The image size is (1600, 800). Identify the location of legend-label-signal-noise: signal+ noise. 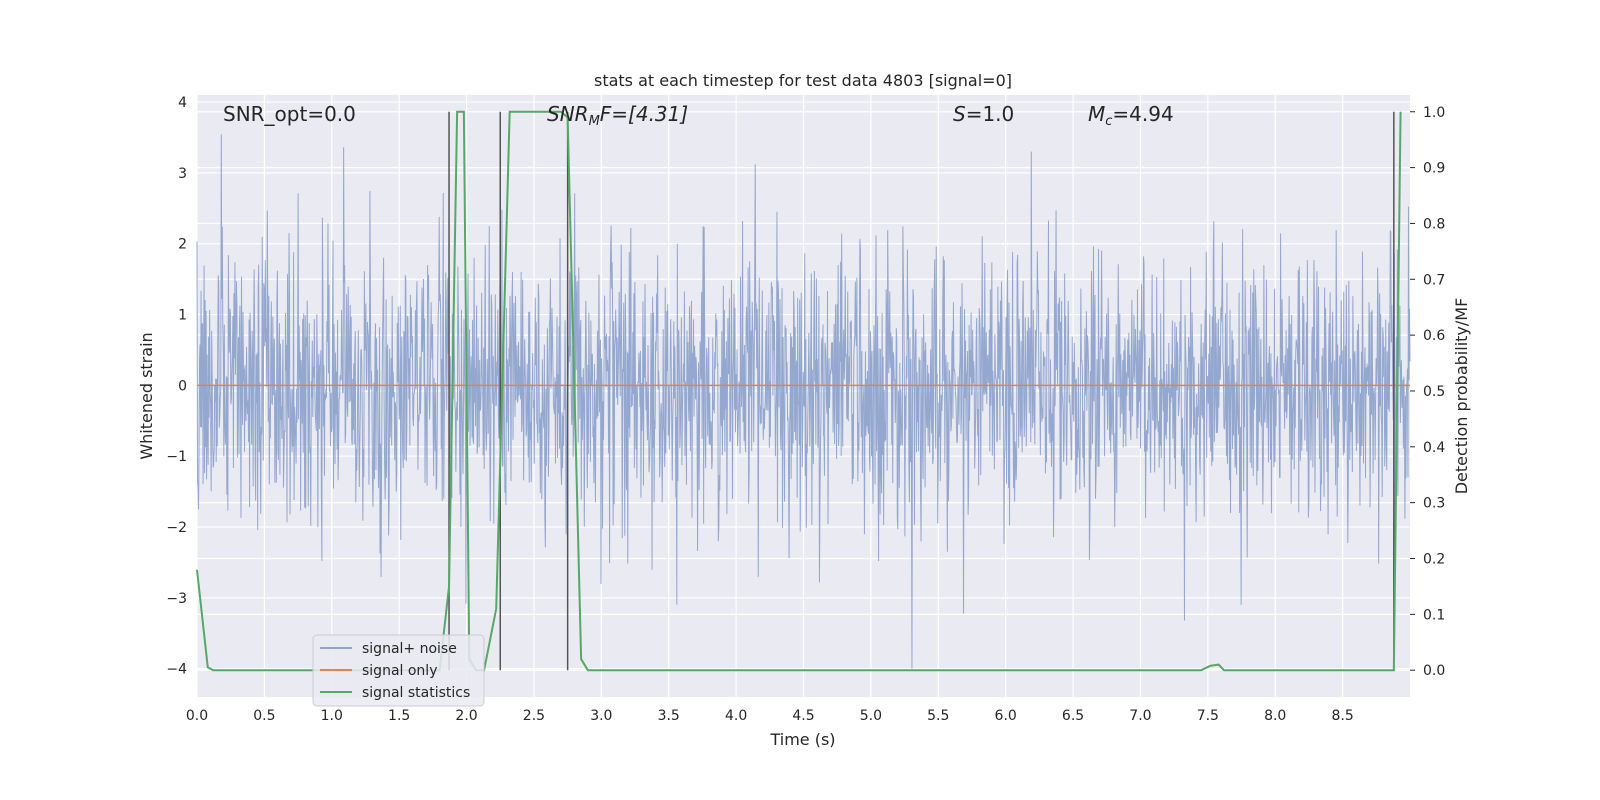
(409, 649).